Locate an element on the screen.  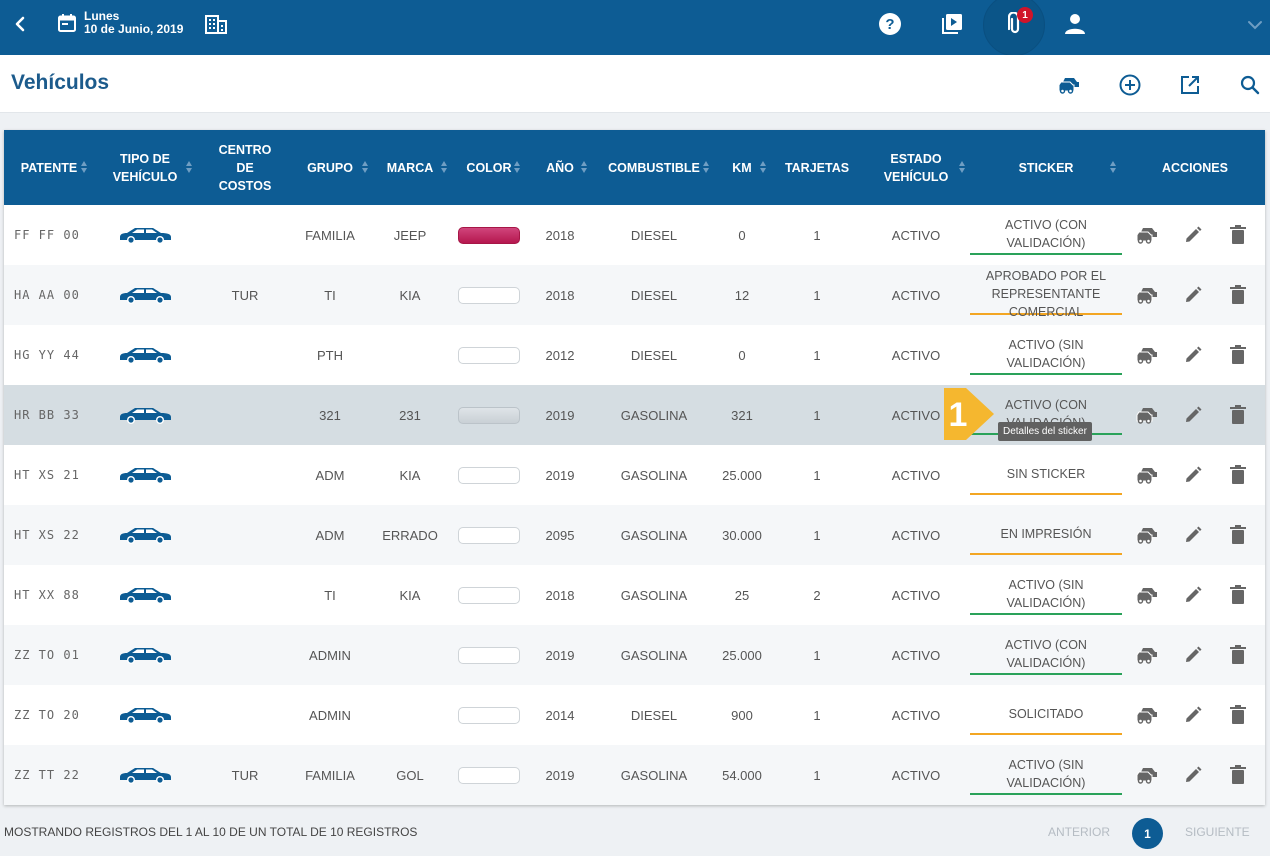
calendar-icon is located at coordinates (67, 23).